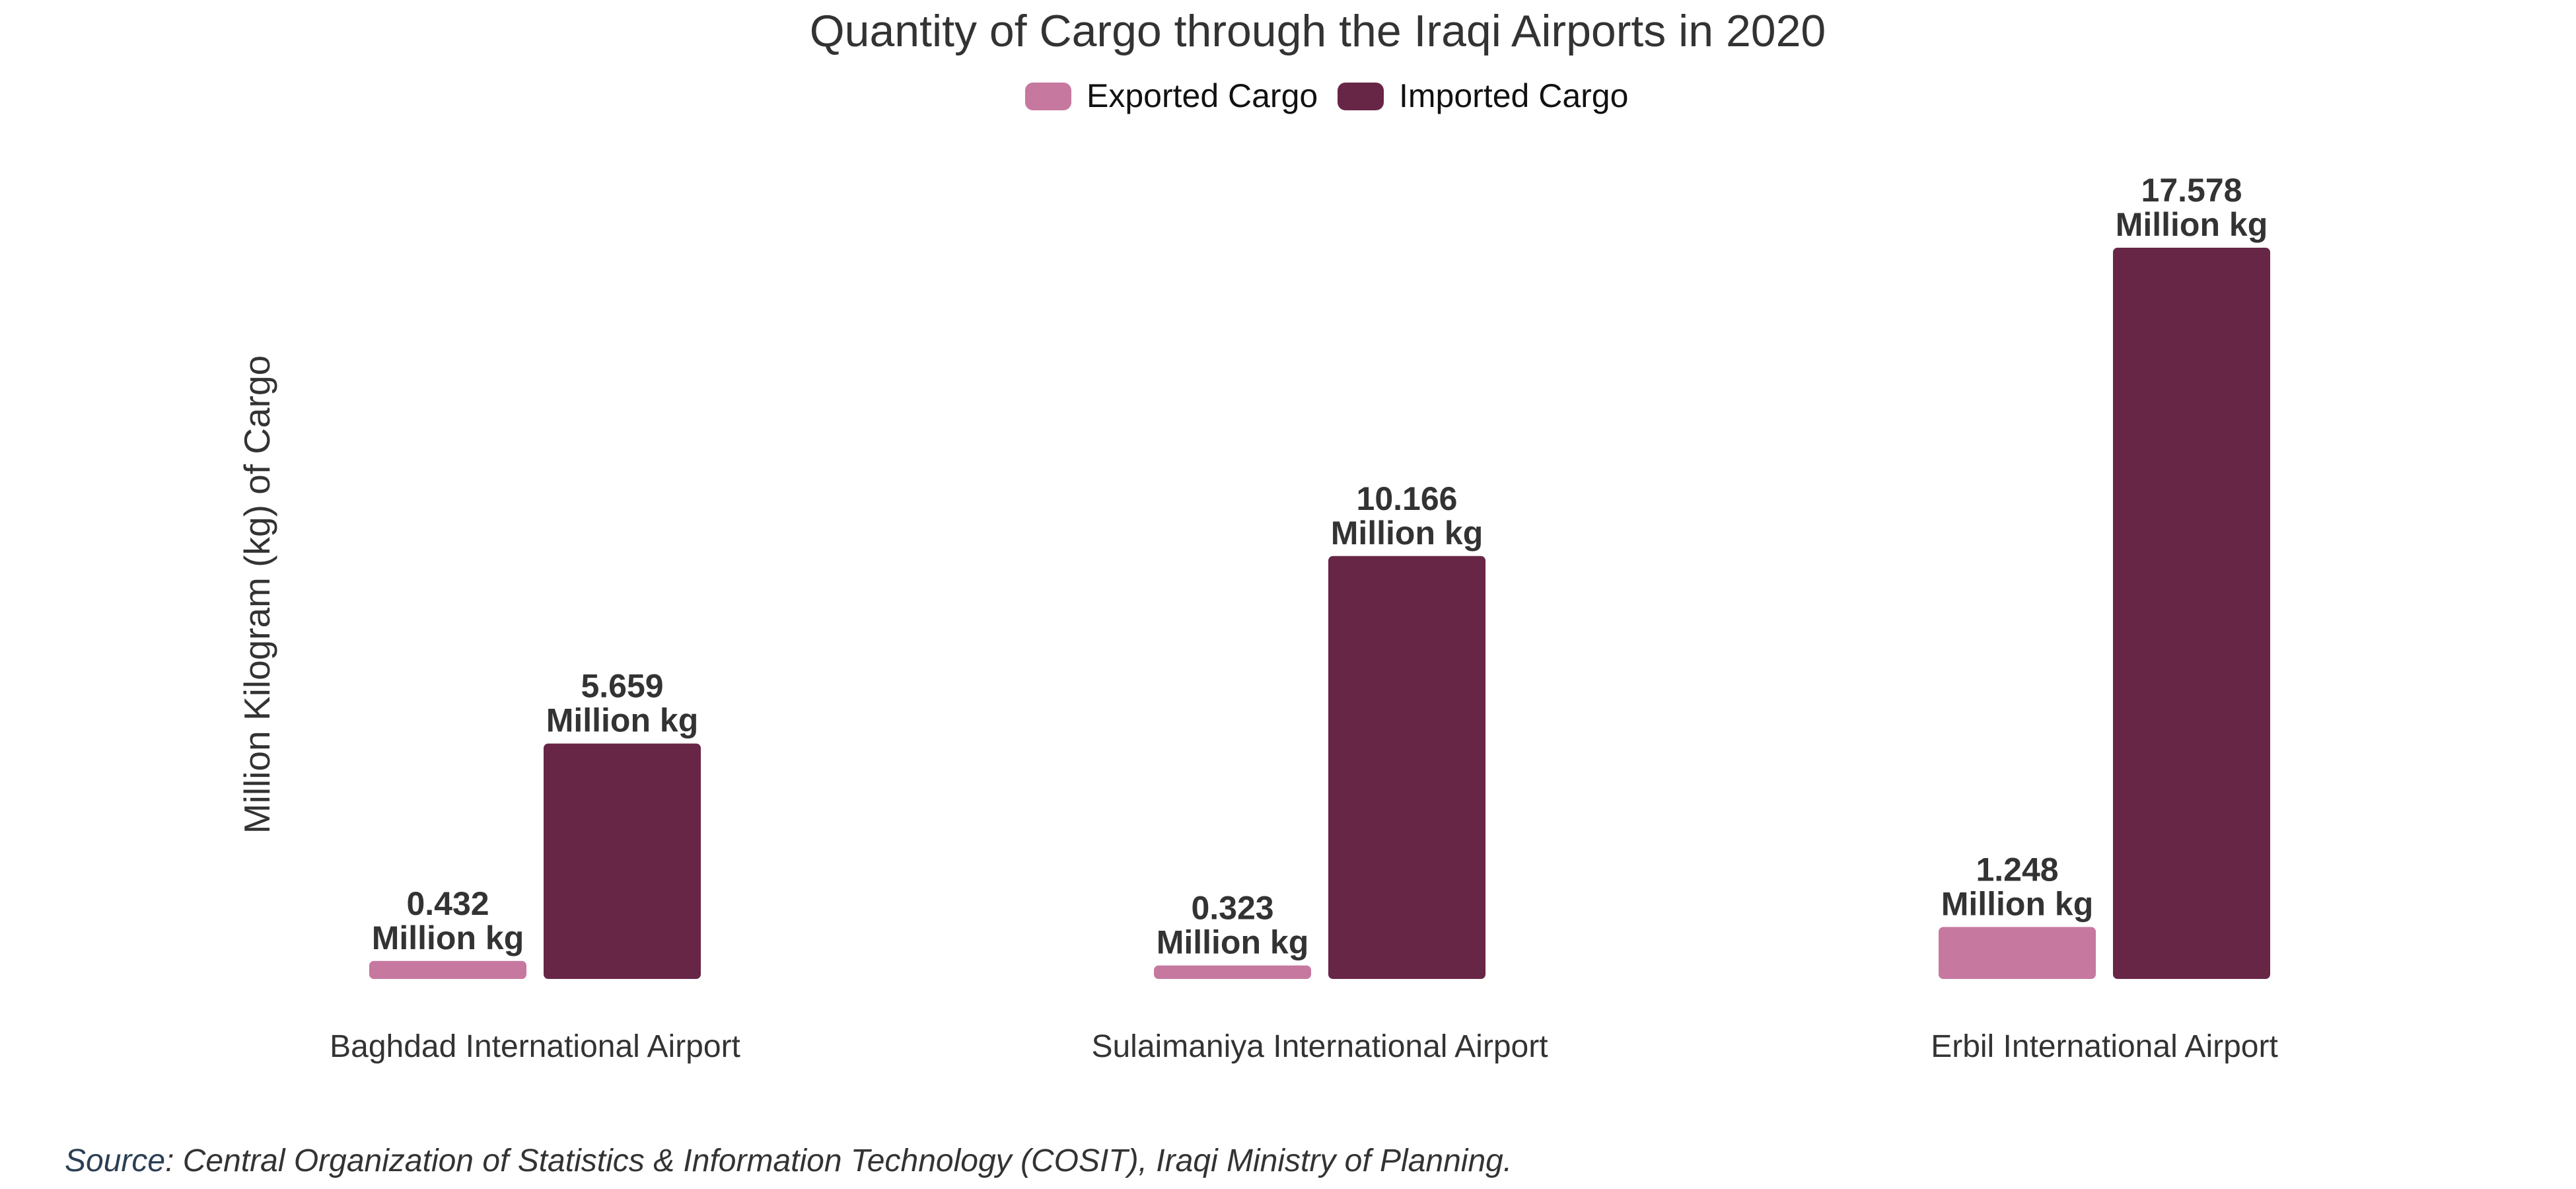 The width and height of the screenshot is (2576, 1189). What do you see at coordinates (256, 594) in the screenshot?
I see `y-axis-label: Million Kilogram (kg) of Cargo` at bounding box center [256, 594].